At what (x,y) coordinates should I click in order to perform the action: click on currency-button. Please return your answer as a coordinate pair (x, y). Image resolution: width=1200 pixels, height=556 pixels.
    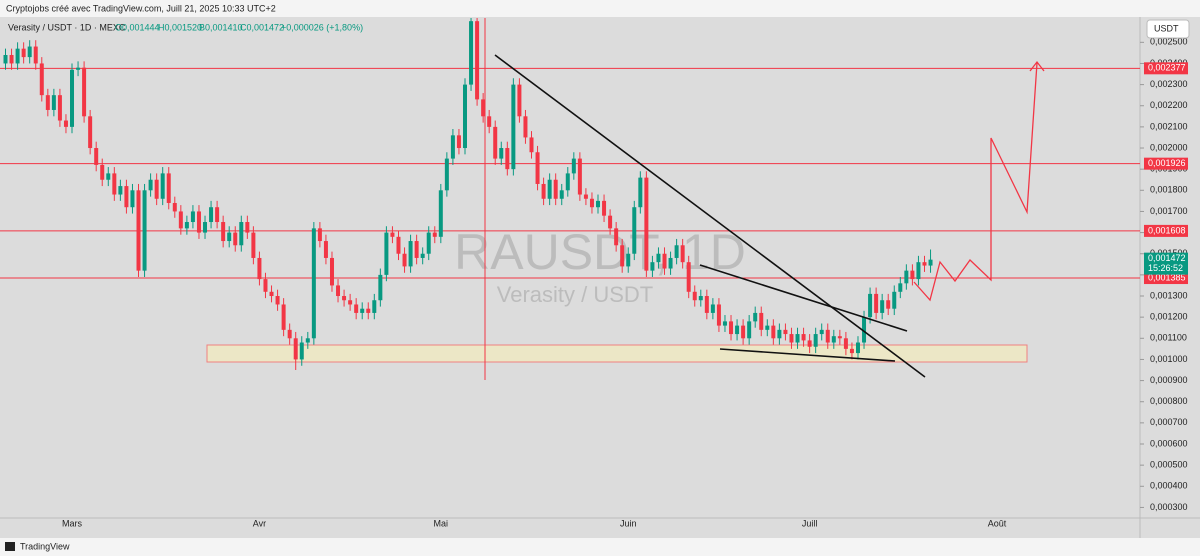
    Looking at the image, I should click on (1168, 29).